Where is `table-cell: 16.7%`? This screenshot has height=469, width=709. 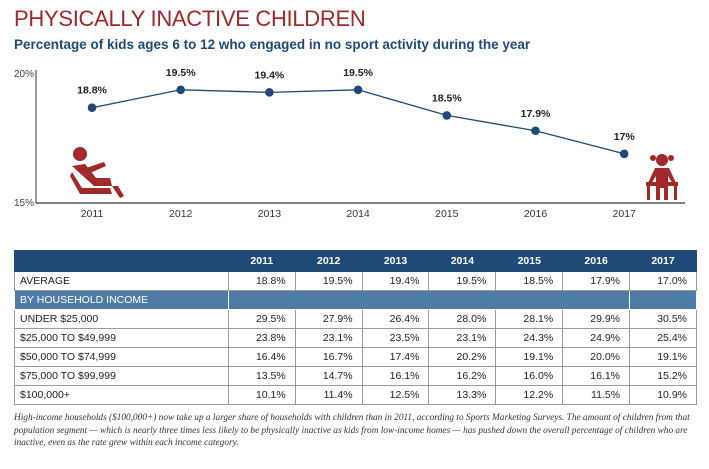
table-cell: 16.7% is located at coordinates (328, 357).